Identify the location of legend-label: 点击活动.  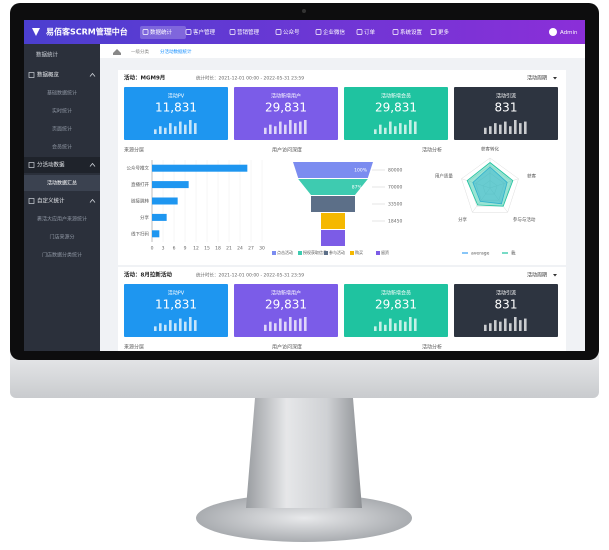
(285, 252).